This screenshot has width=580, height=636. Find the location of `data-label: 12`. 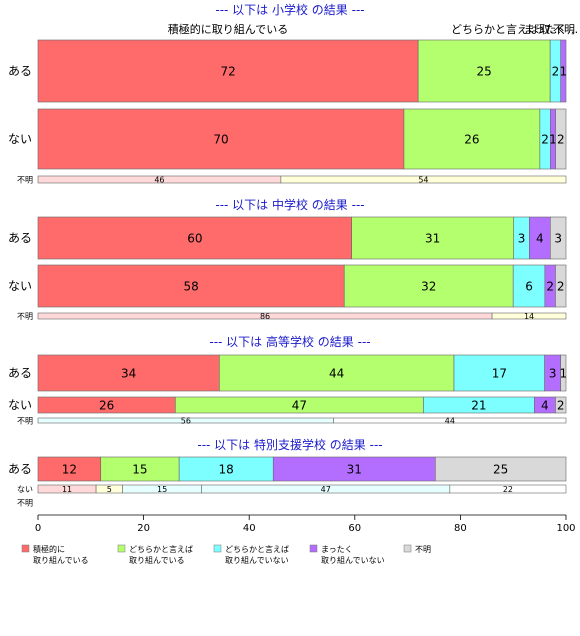

data-label: 12 is located at coordinates (69, 469).